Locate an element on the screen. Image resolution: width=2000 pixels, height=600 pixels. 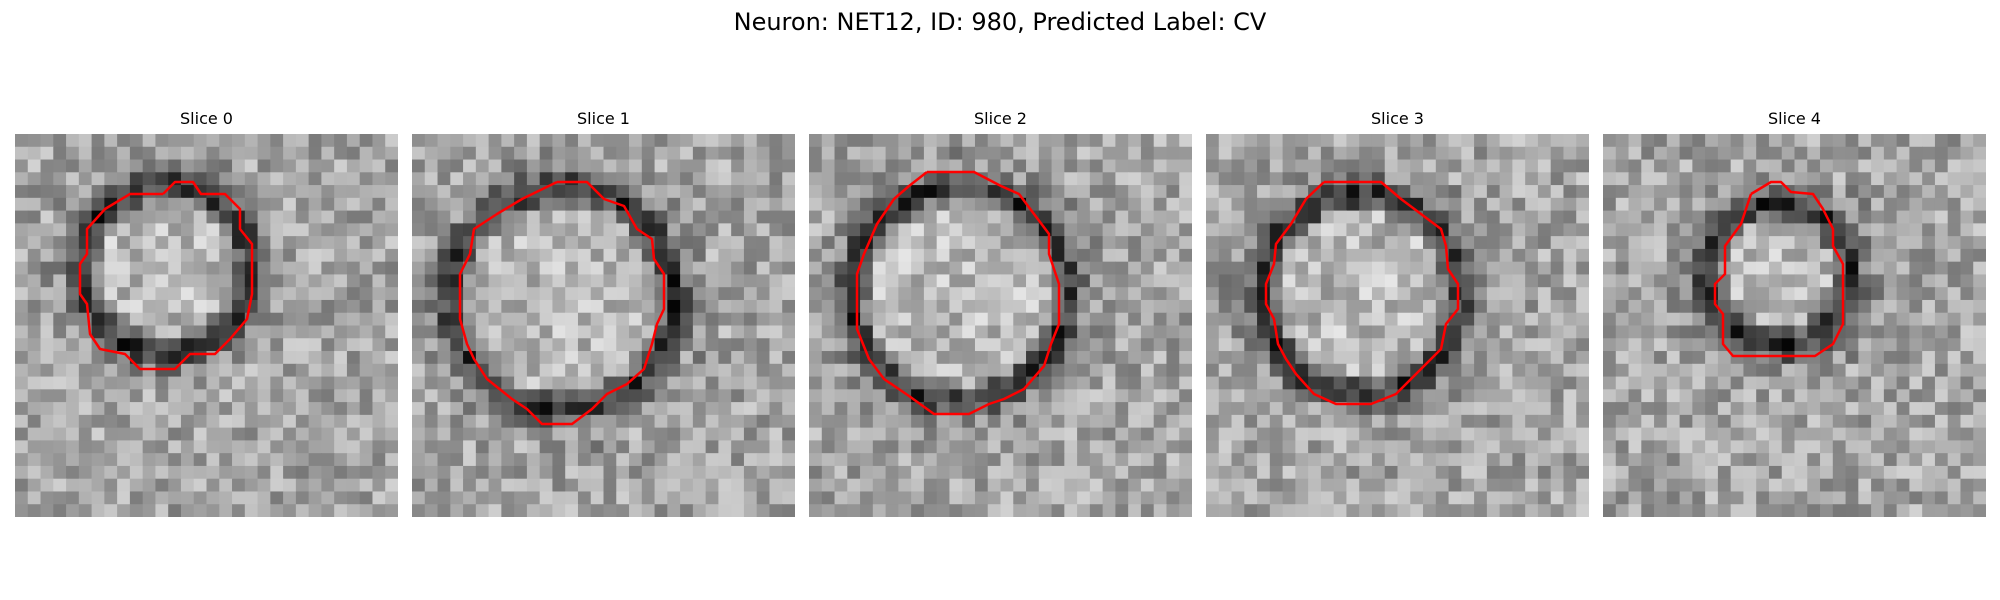
slice-1-texture is located at coordinates (603, 325).